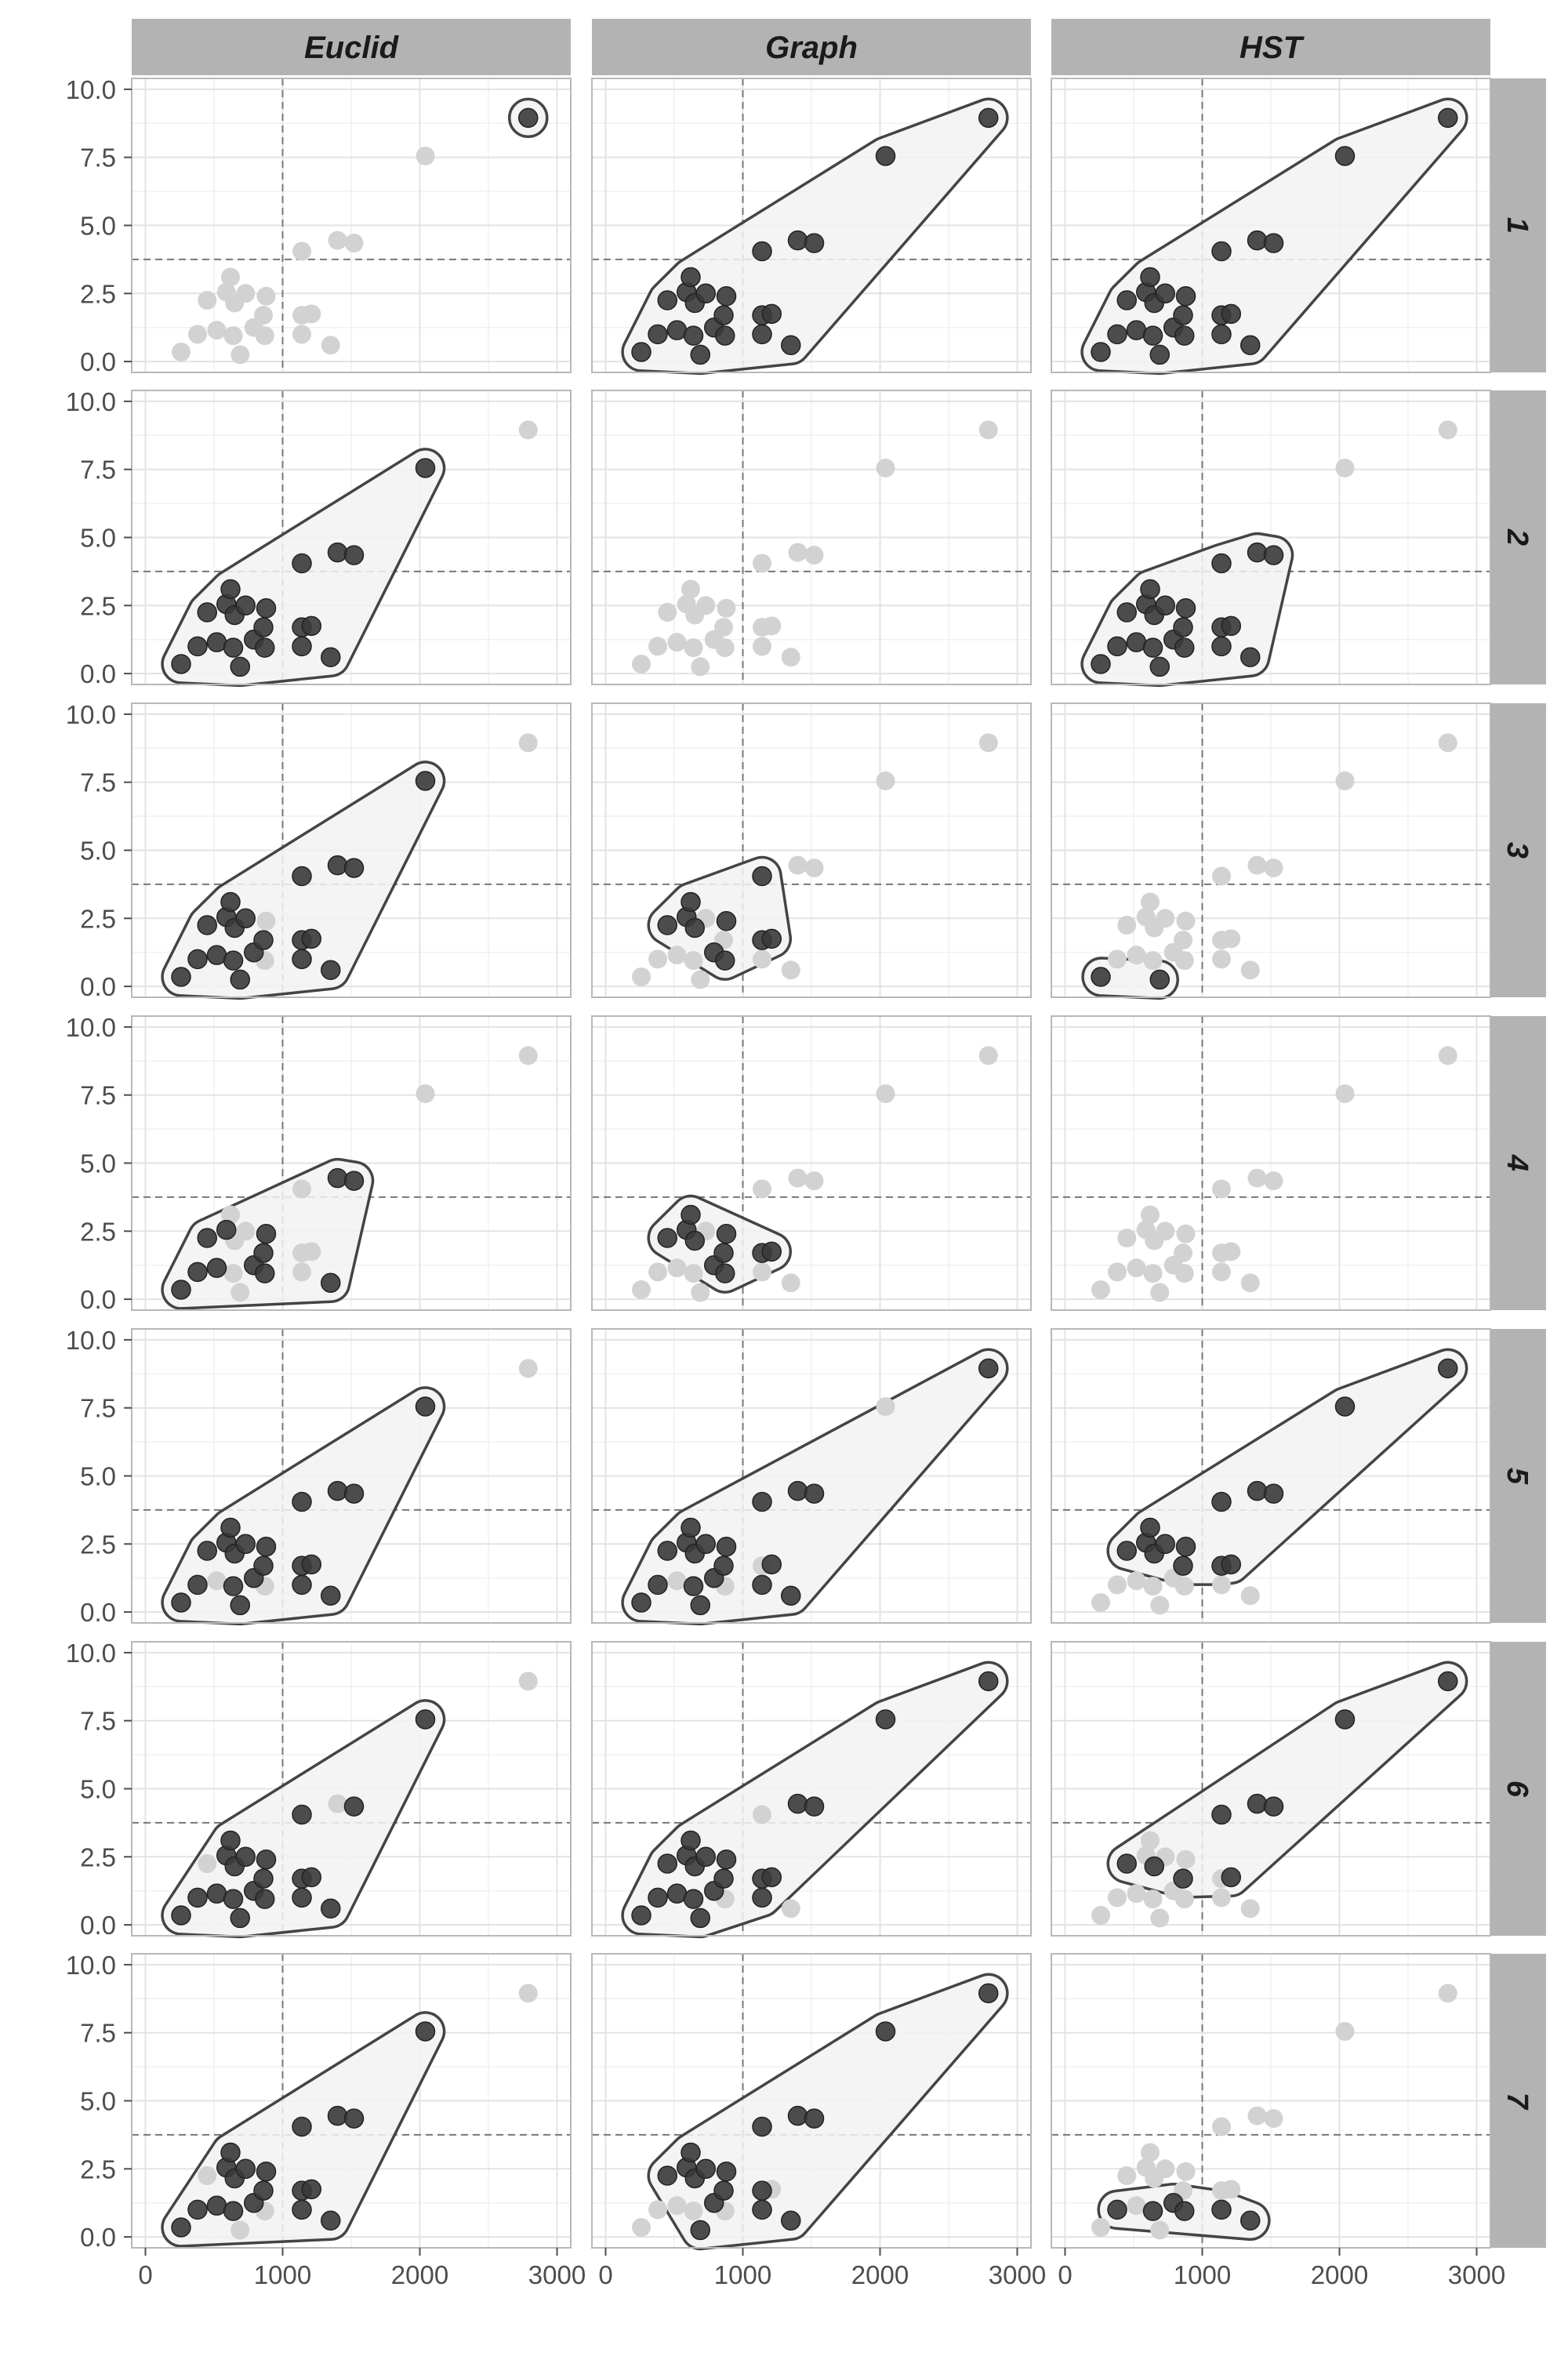 This screenshot has height=2356, width=1568. I want to click on row-strip-2: 2, so click(1518, 537).